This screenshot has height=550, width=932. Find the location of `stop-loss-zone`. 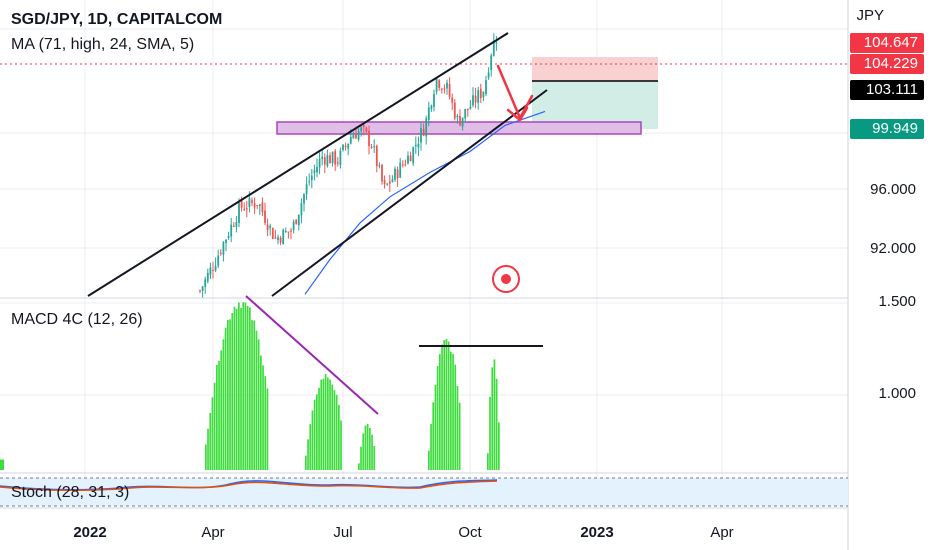

stop-loss-zone is located at coordinates (595, 69).